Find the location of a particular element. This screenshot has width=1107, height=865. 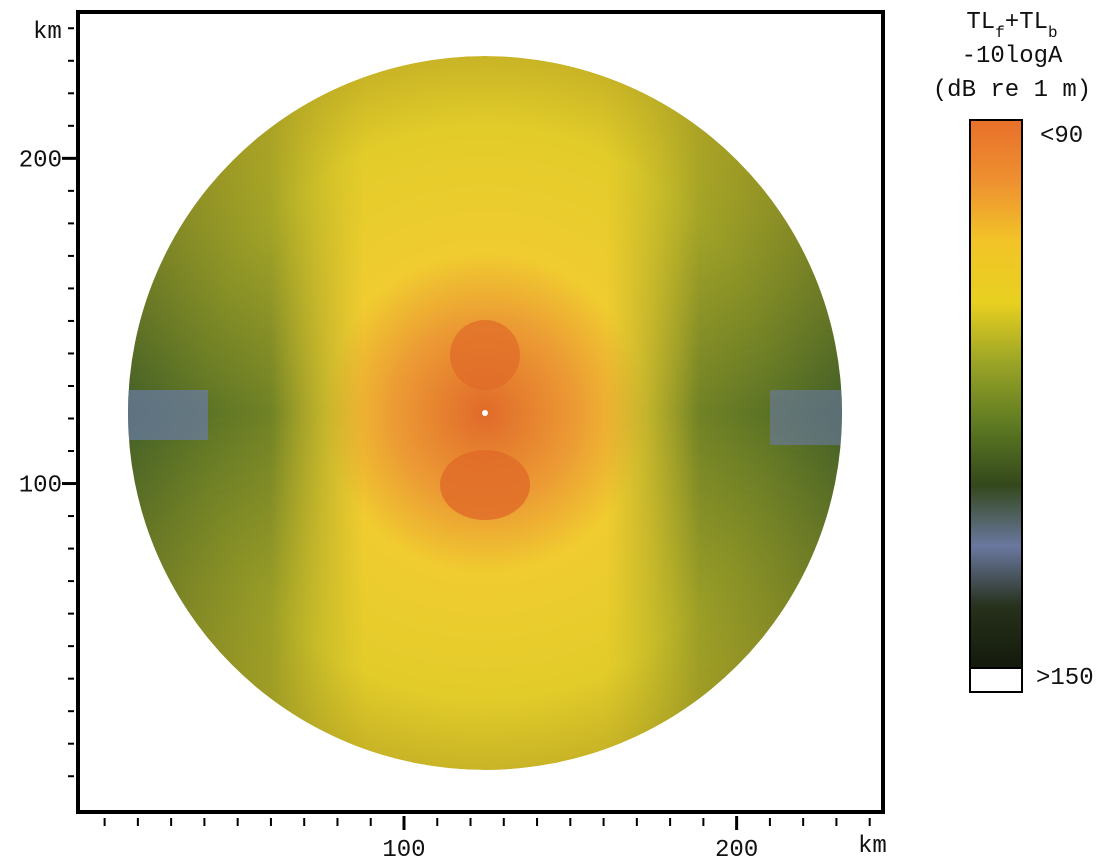

colorbar-title-part: b is located at coordinates (1053, 33).